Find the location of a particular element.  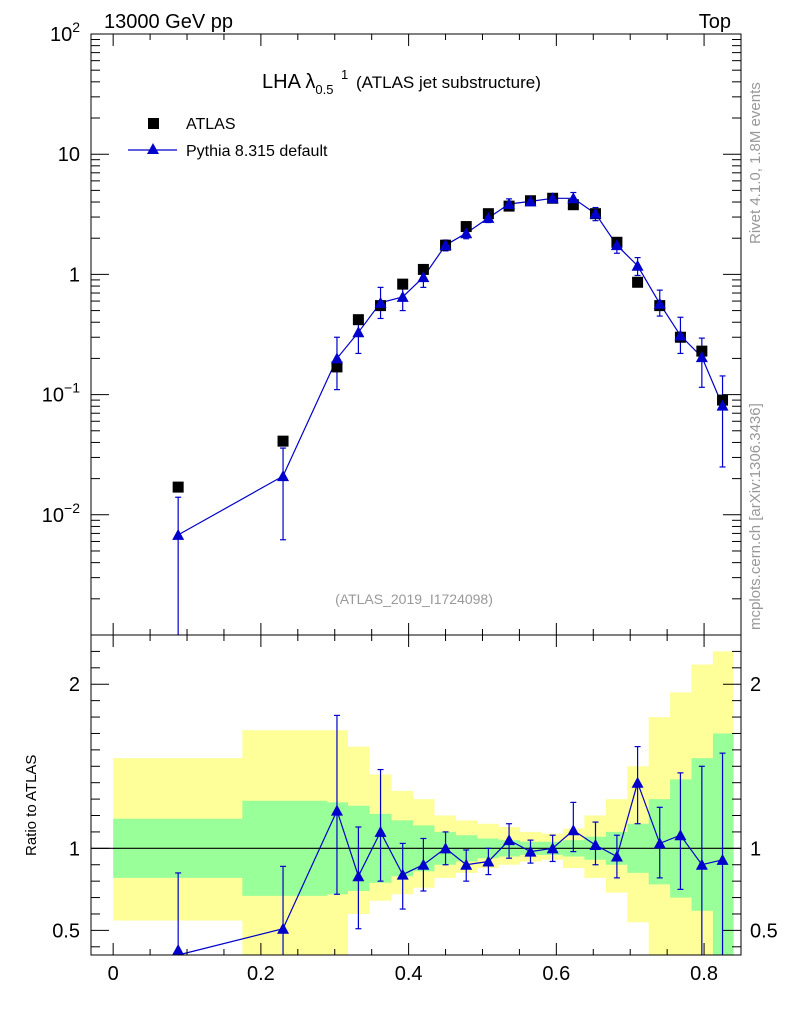

legend-pythia-marker is located at coordinates (153, 148).